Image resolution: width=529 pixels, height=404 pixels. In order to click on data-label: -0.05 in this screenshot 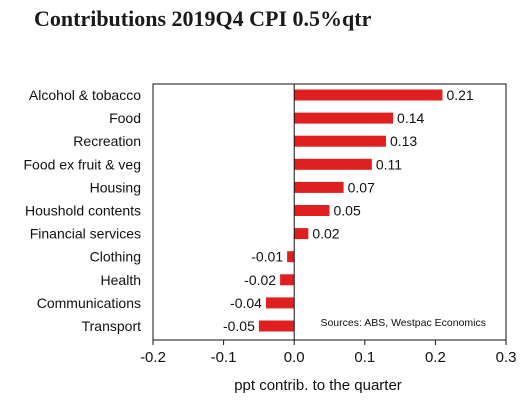, I will do `click(239, 326)`.